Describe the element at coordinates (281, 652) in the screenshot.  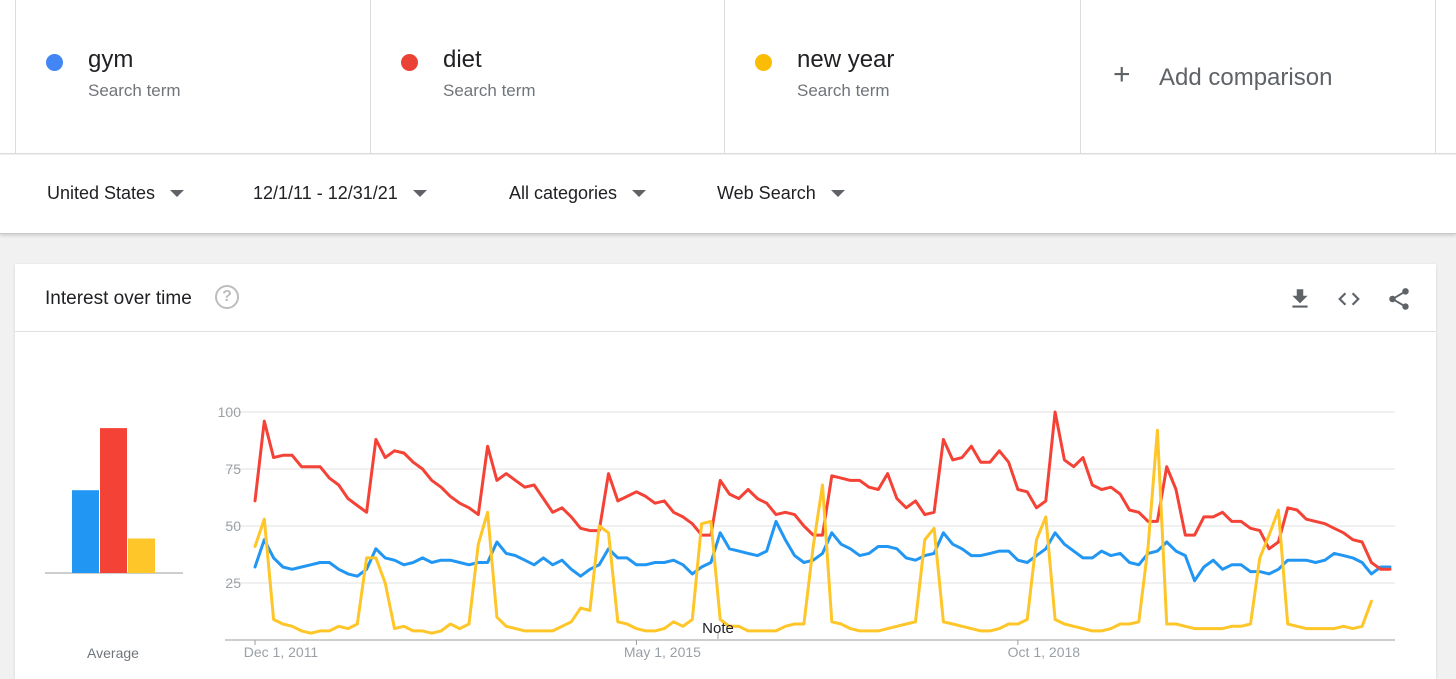
I see `x-tick-label: Dec 1, 2011` at that location.